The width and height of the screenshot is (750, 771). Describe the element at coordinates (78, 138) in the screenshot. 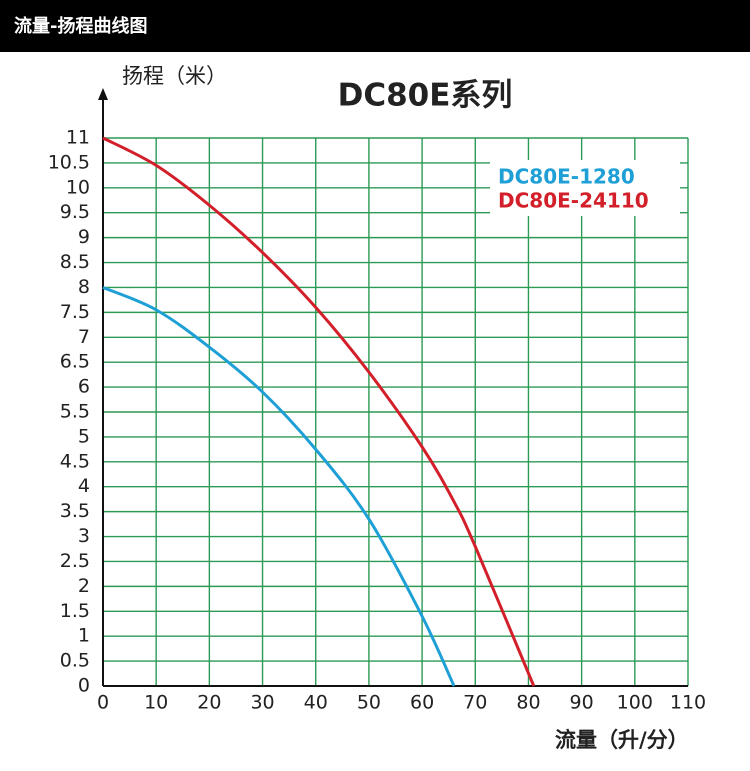

I see `y-tick-label: 11` at that location.